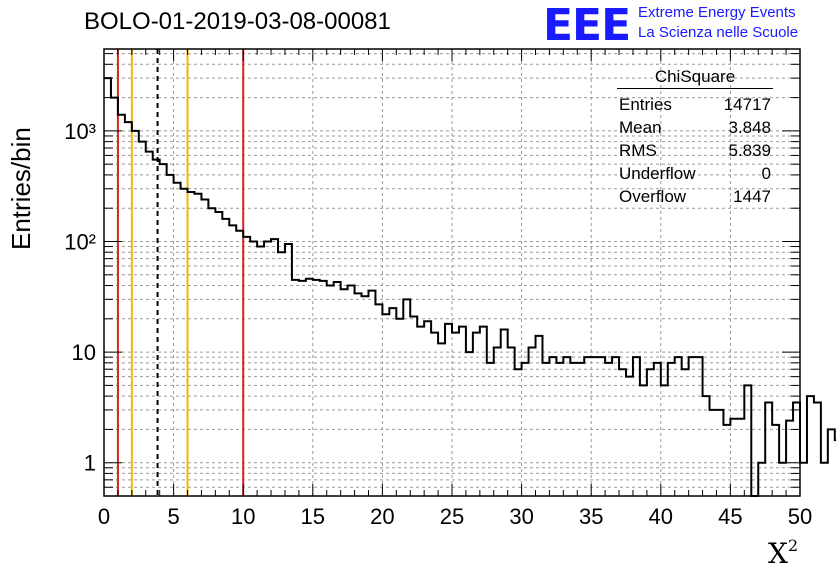 This screenshot has height=572, width=836. Describe the element at coordinates (747, 104) in the screenshot. I see `stats-value: 14717` at that location.